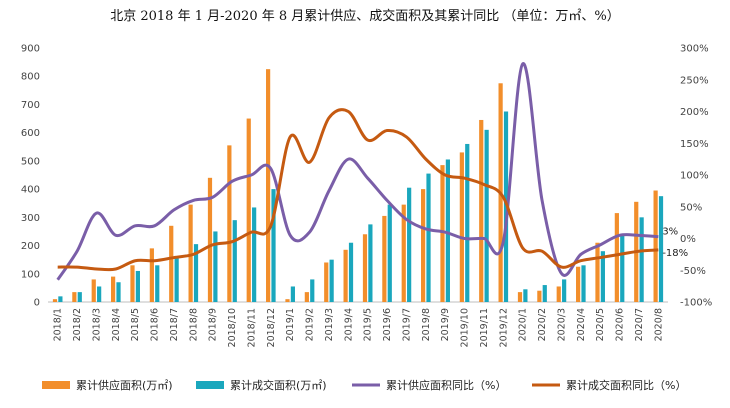 This screenshot has width=730, height=408. Describe the element at coordinates (30, 218) in the screenshot. I see `y-left-tick-label: 300` at that location.